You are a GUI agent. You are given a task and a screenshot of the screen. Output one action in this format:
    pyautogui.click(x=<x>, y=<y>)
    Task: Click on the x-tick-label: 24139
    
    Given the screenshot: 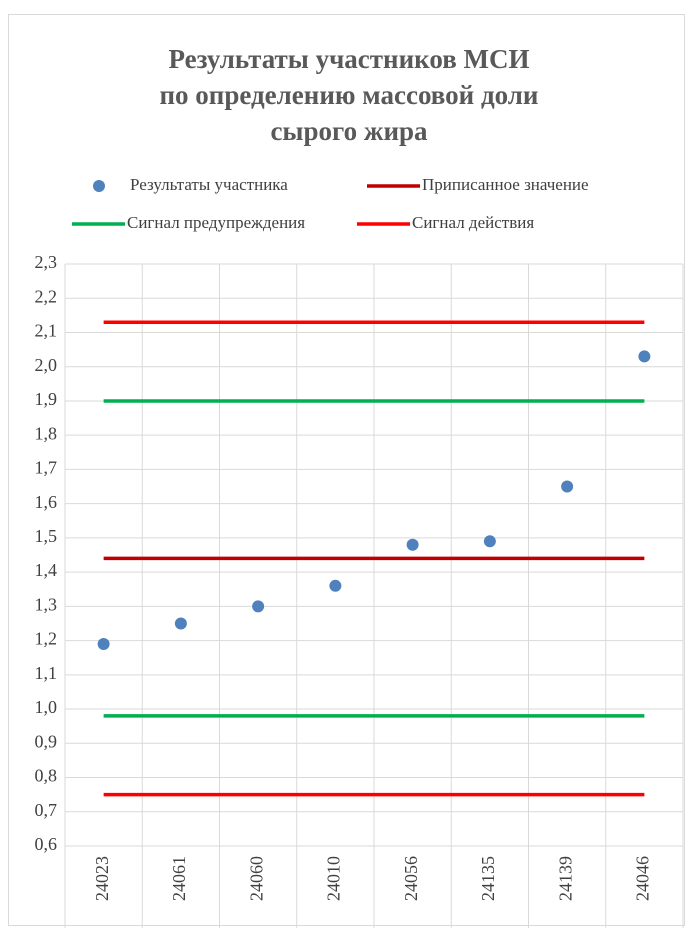 What is the action you would take?
    pyautogui.click(x=565, y=878)
    